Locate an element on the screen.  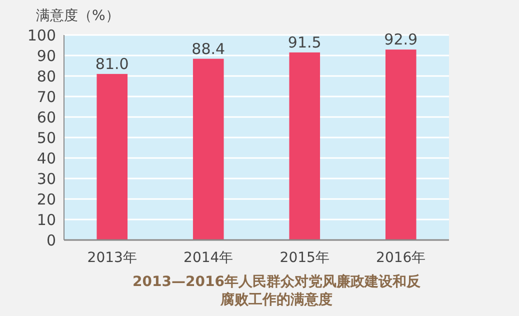
y-tick-label: 100 is located at coordinates (41, 35).